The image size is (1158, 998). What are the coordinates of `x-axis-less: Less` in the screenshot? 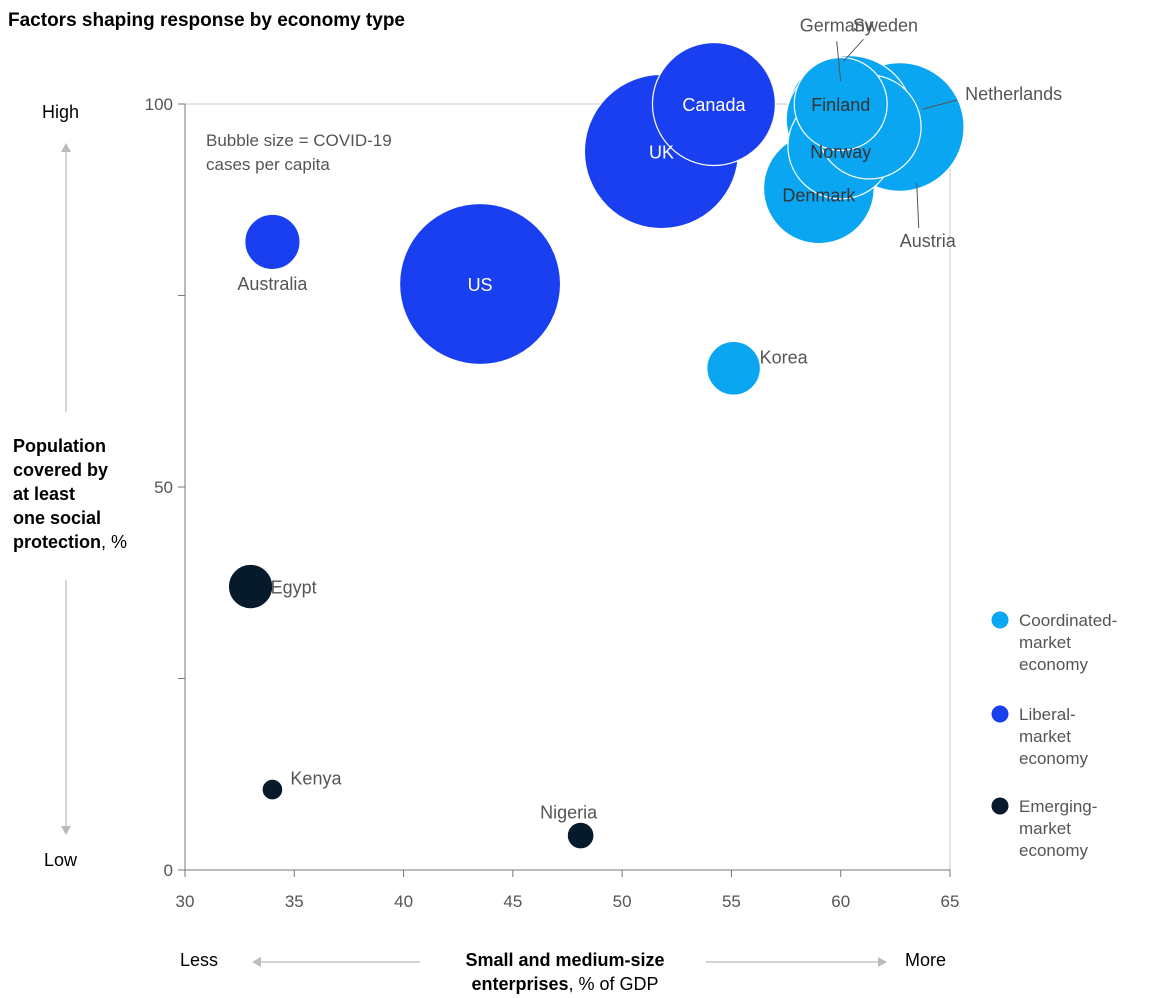 It's located at (199, 960).